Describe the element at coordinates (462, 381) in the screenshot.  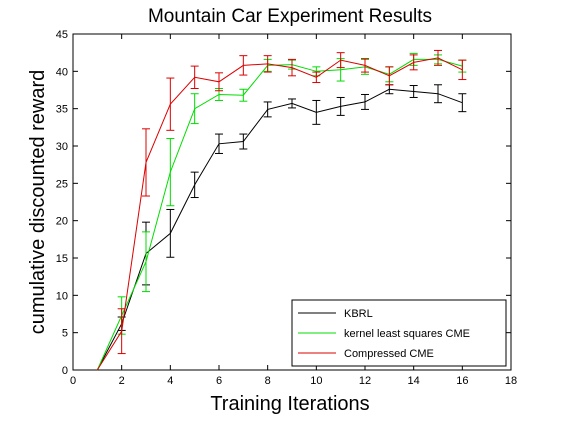
I see `x-tick-label: 16` at that location.